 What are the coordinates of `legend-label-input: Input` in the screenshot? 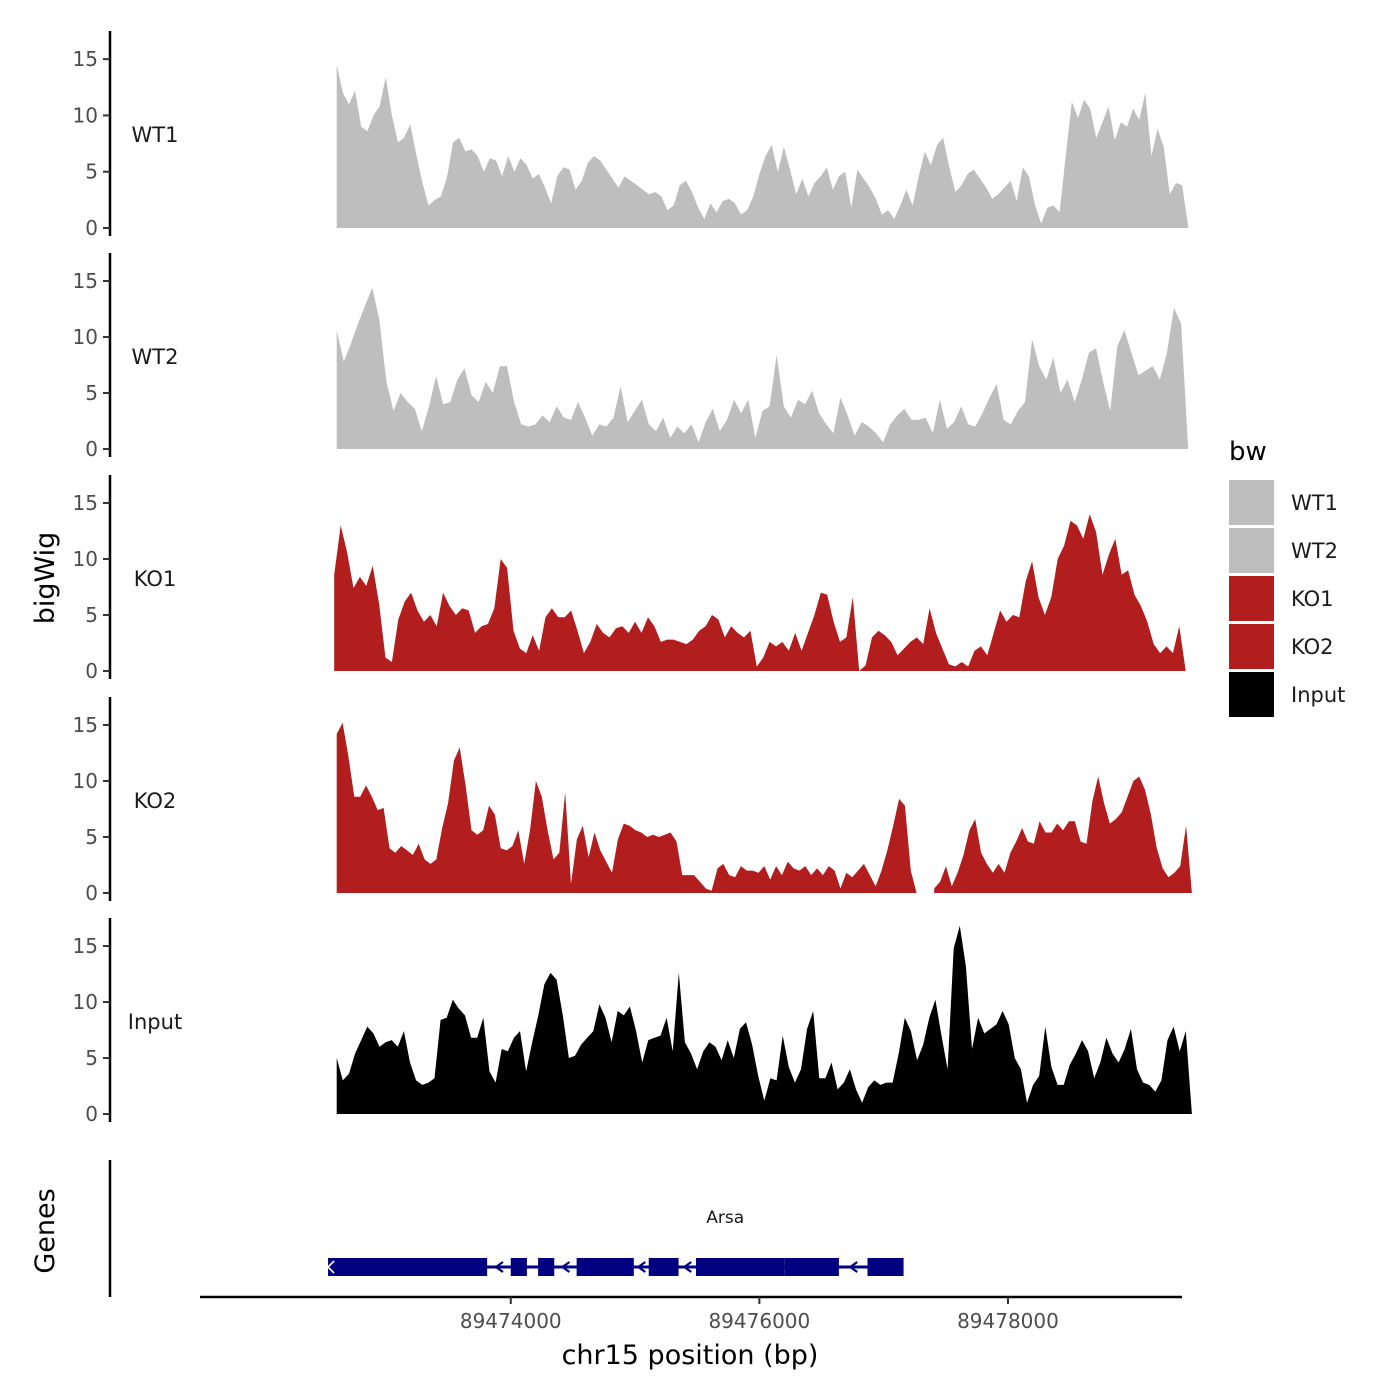 It's located at (1318, 695).